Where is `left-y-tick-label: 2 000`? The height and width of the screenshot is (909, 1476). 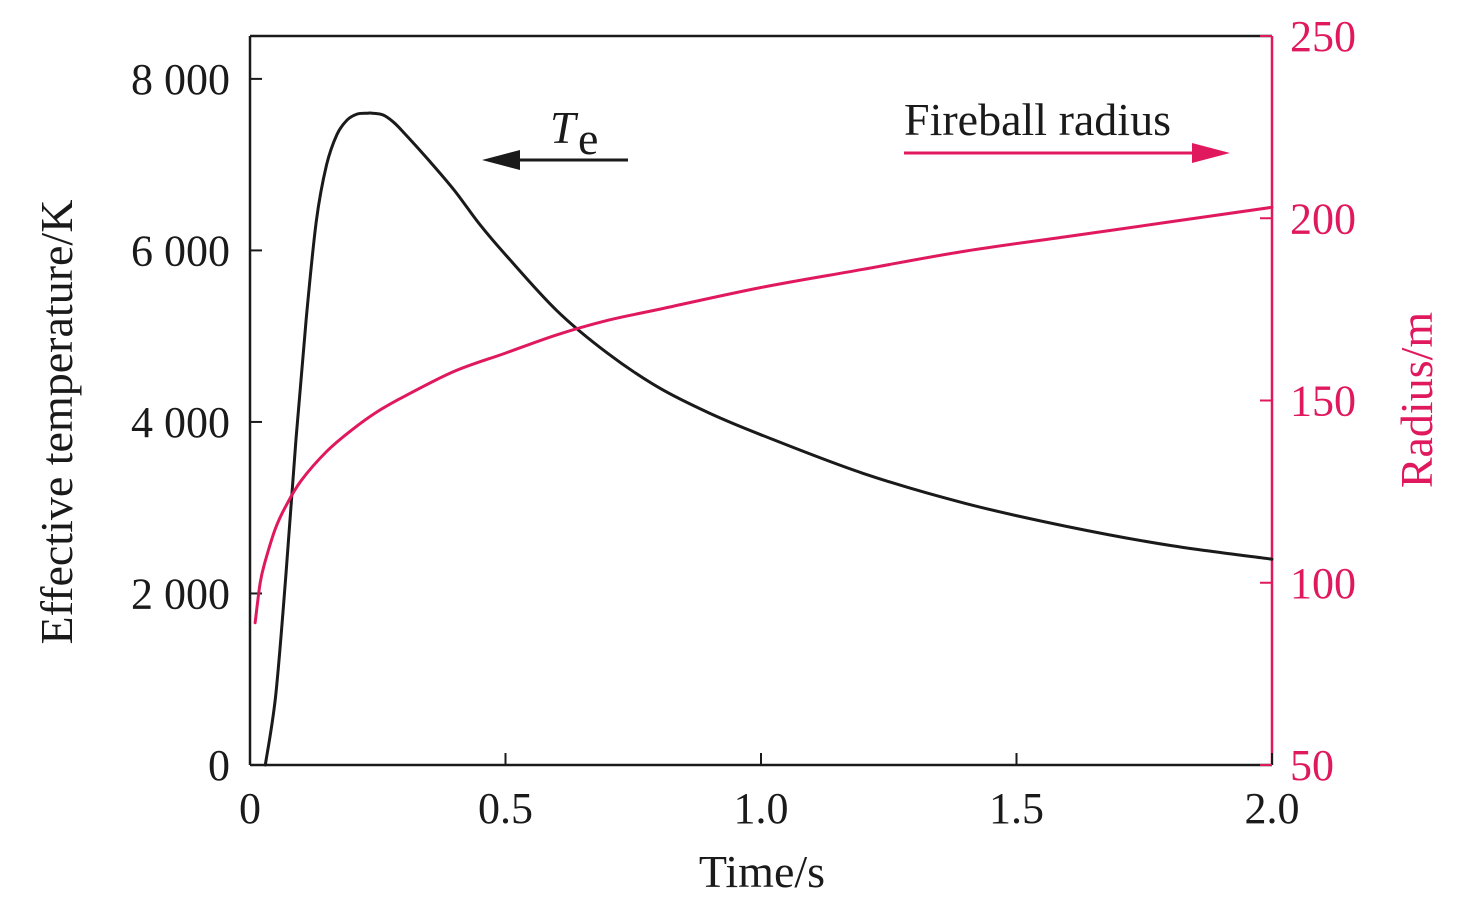
left-y-tick-label: 2 000 is located at coordinates (180, 593).